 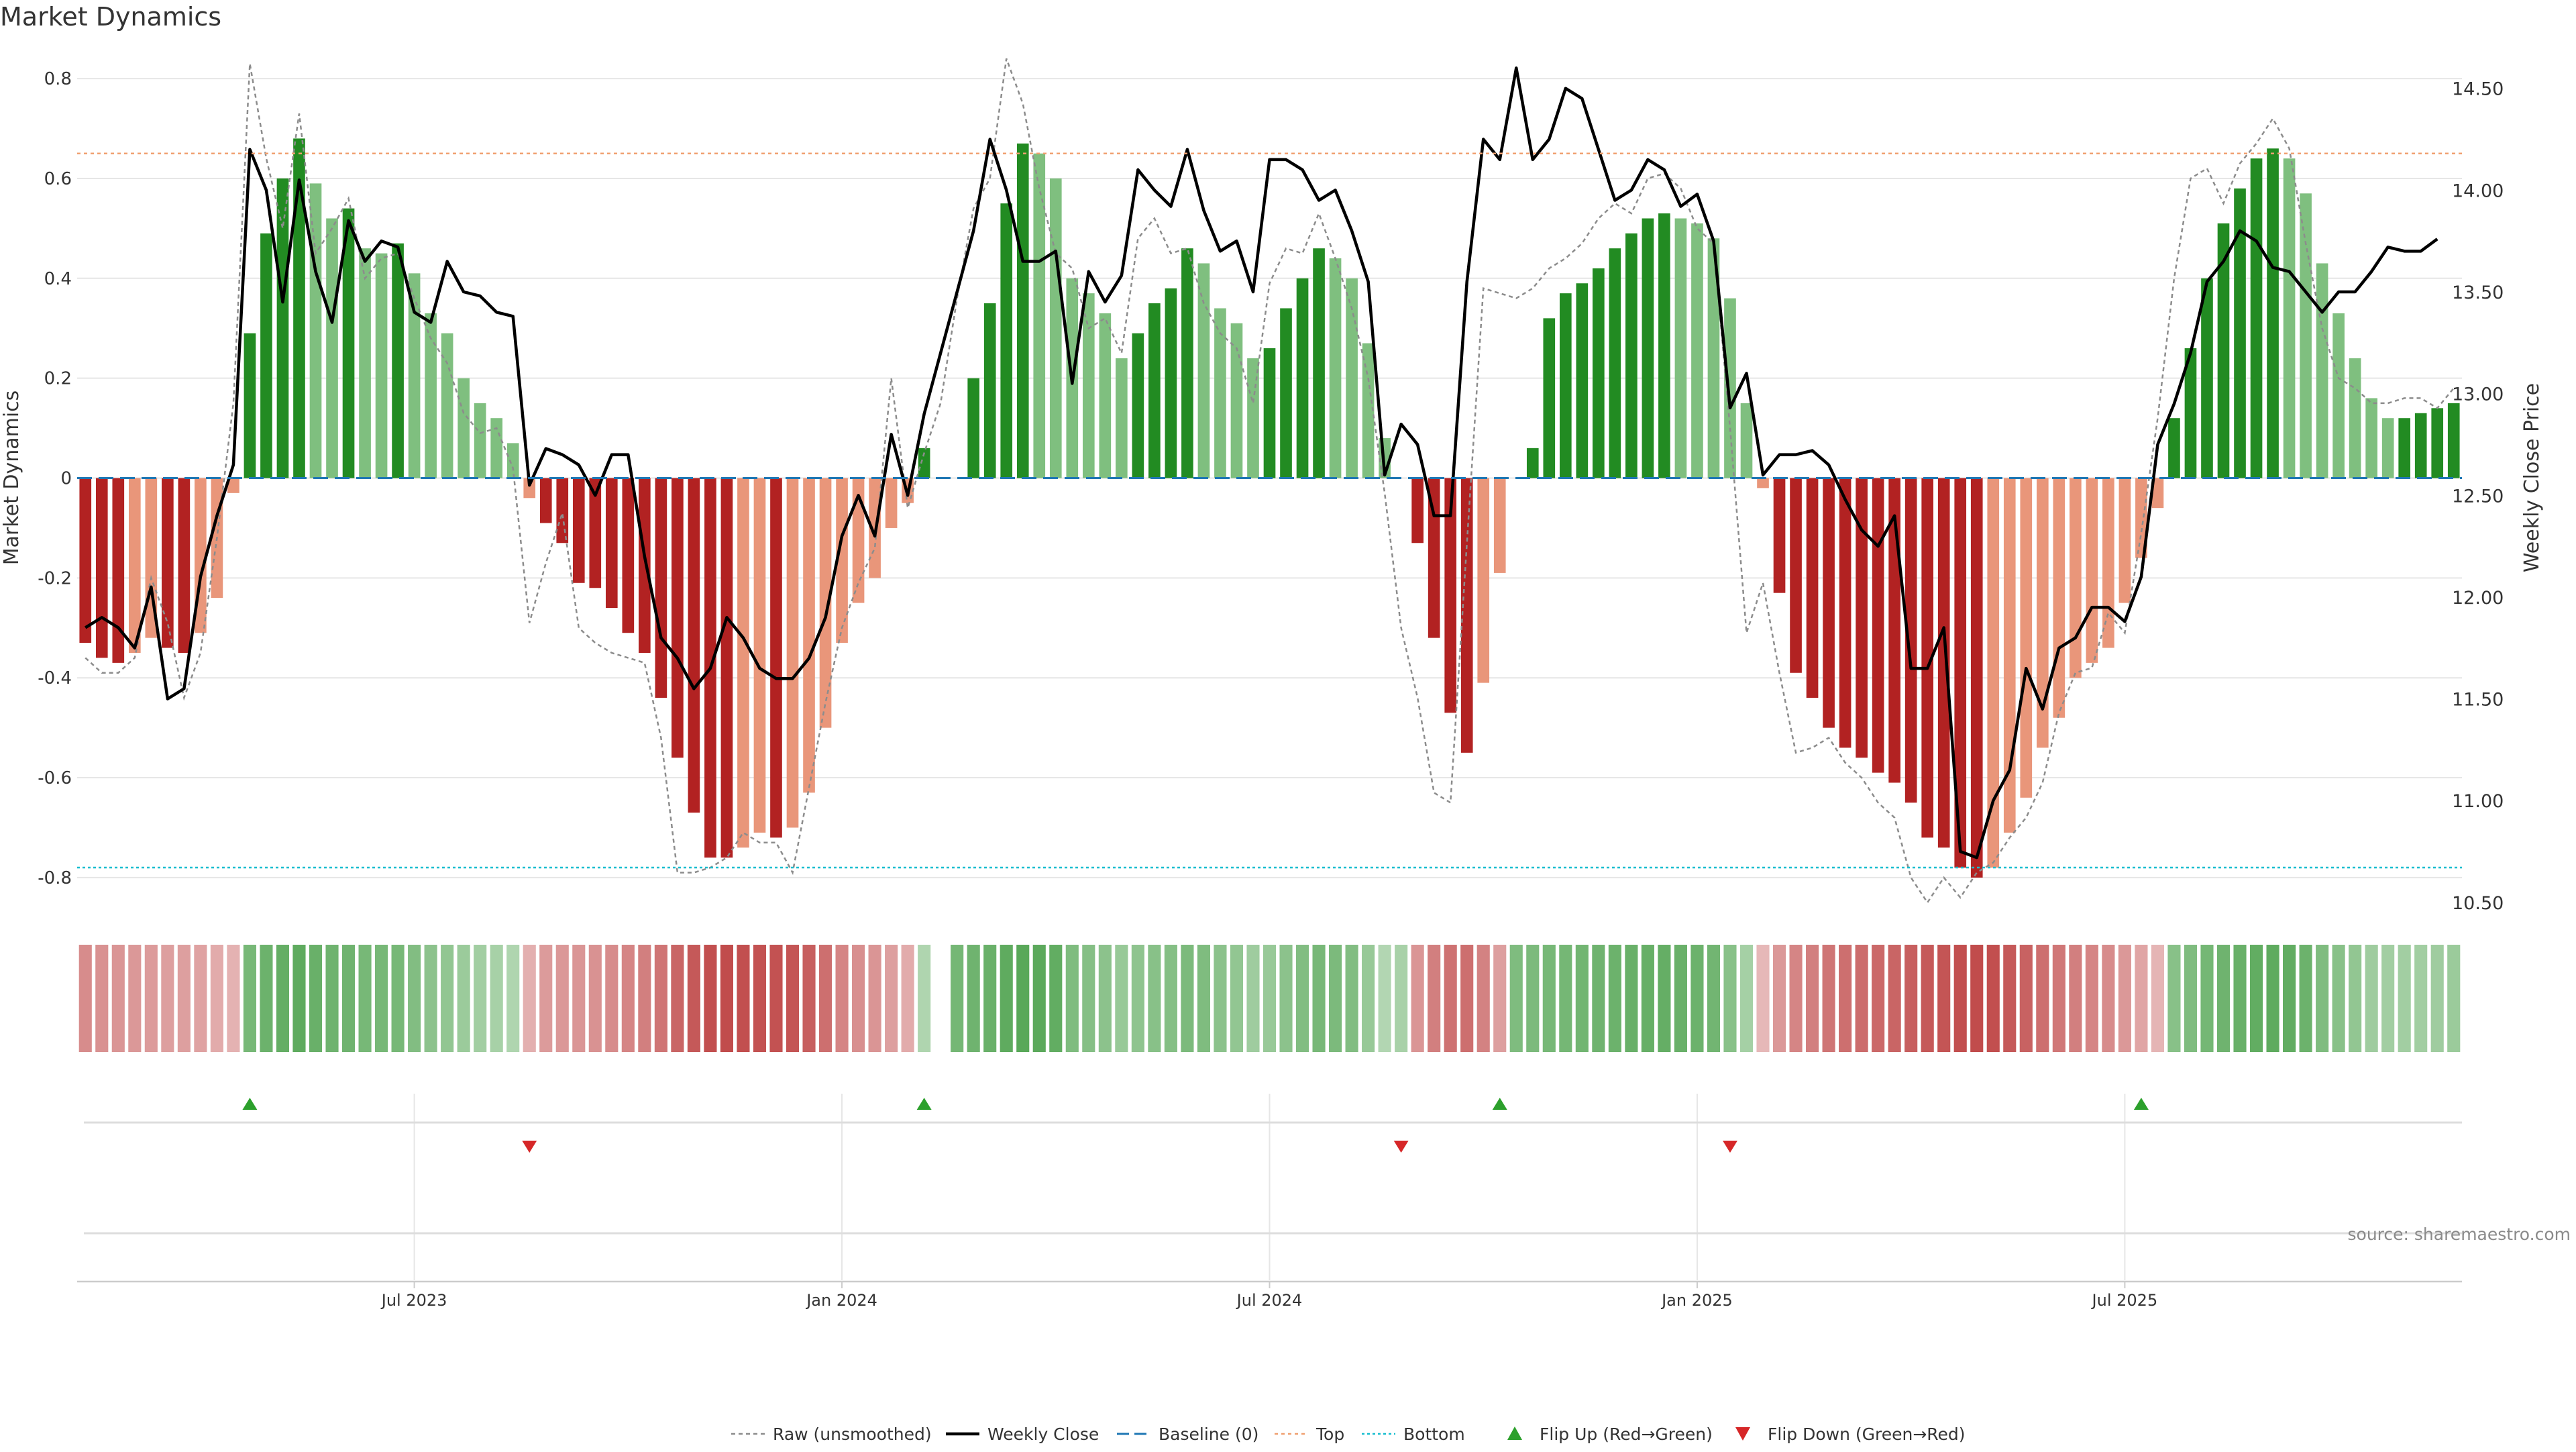 What do you see at coordinates (1434, 1434) in the screenshot?
I see `legend-label: Bottom` at bounding box center [1434, 1434].